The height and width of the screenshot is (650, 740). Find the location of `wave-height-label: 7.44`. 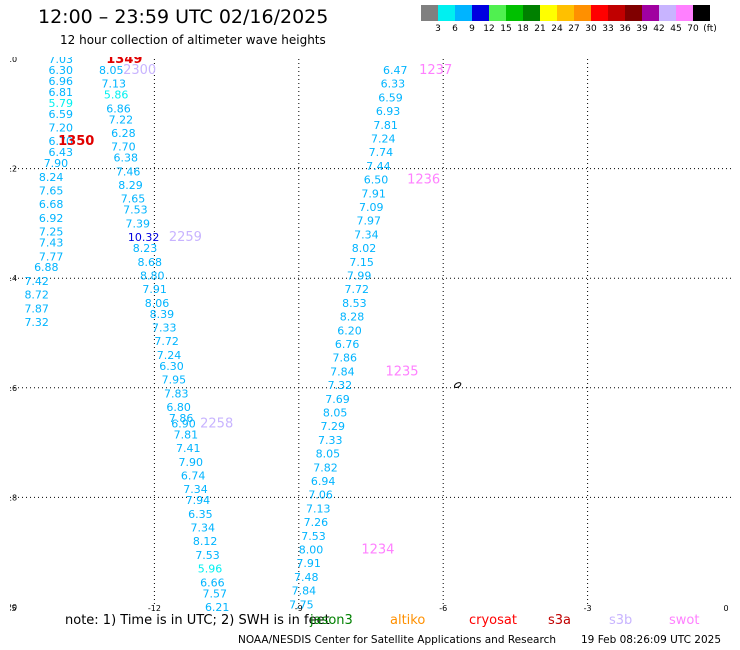

wave-height-label: 7.44 is located at coordinates (378, 166).